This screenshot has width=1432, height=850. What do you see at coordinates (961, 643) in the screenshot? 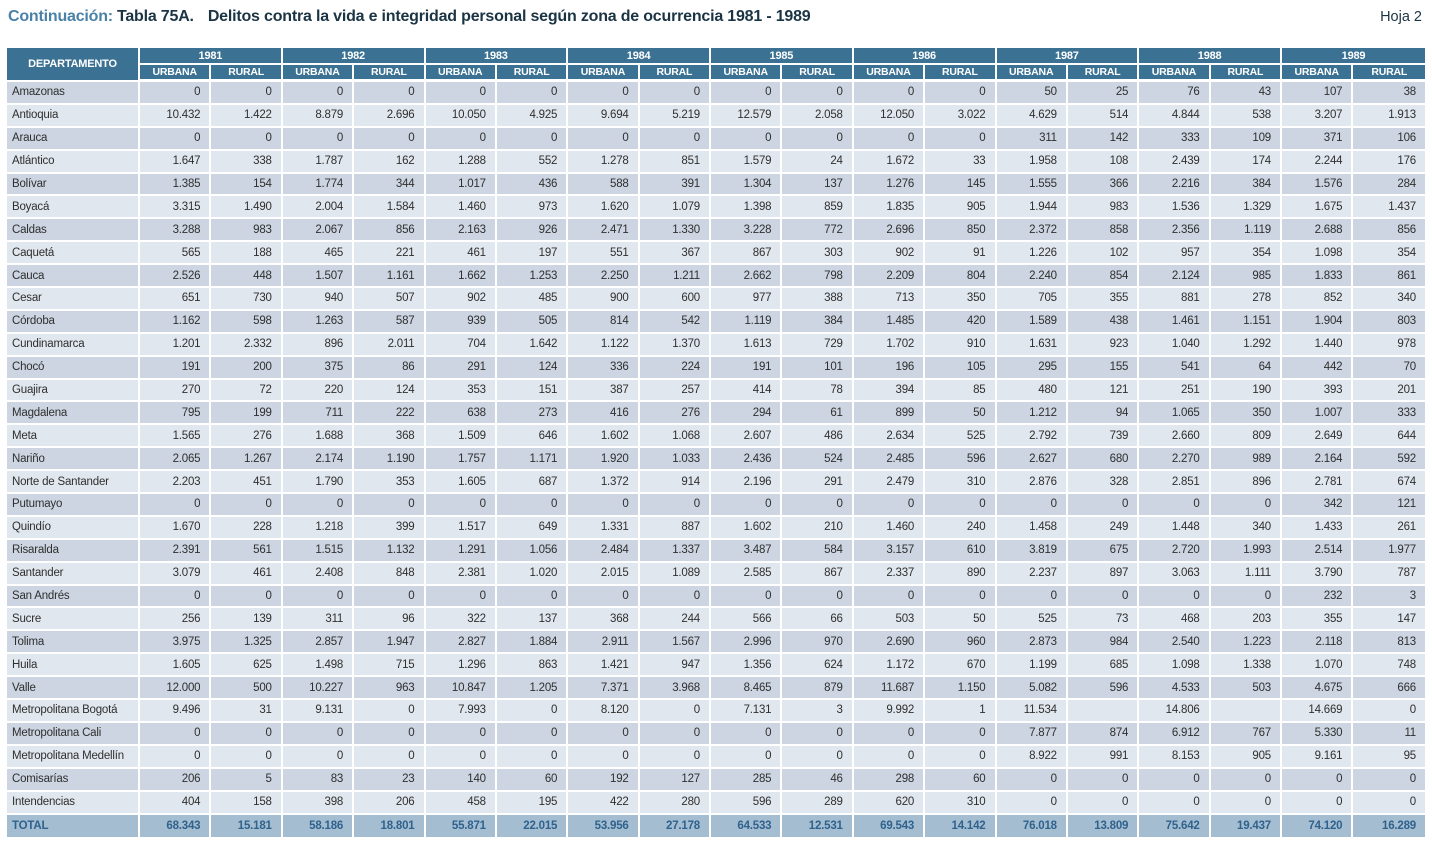
I see `value-cell: 960` at bounding box center [961, 643].